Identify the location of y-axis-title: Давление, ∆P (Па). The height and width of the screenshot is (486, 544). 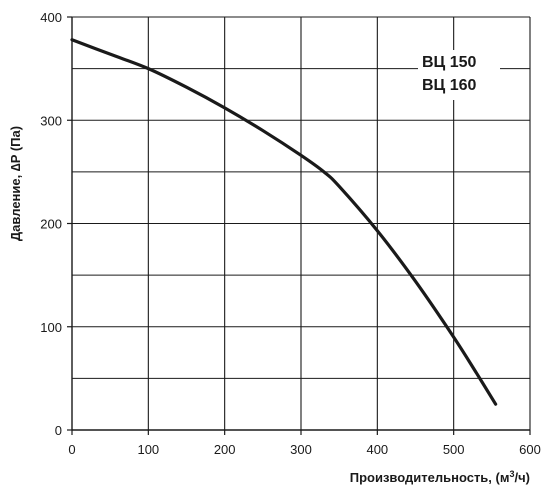
(15, 183).